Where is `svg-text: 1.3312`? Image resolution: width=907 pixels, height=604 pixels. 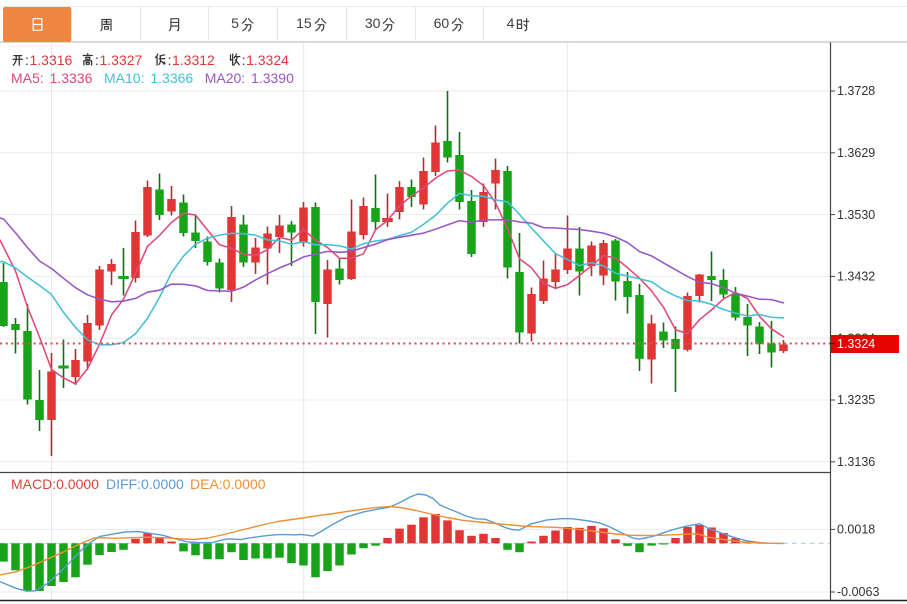 svg-text: 1.3312 is located at coordinates (193, 60).